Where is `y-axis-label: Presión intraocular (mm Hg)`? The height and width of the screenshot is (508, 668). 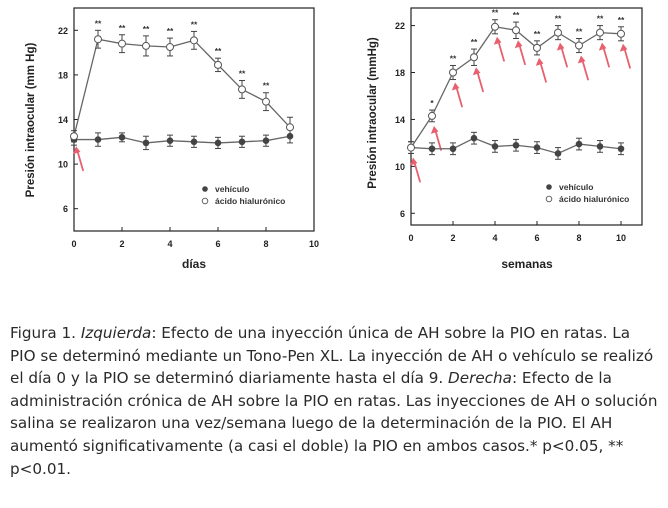
y-axis-label: Presión intraocular (mm Hg) is located at coordinates (31, 120).